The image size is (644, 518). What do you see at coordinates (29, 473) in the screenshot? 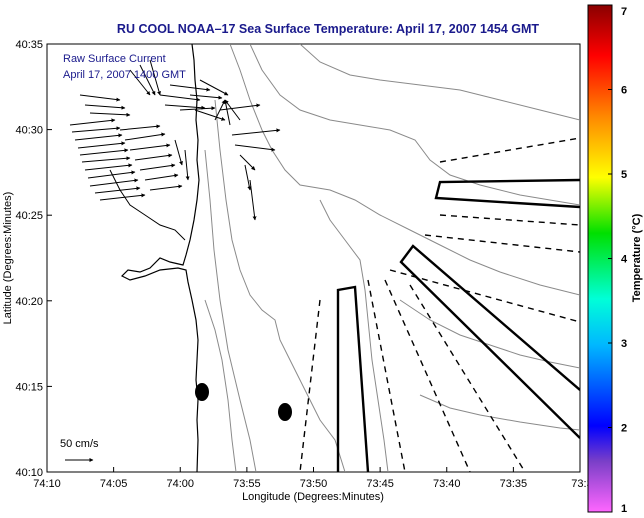
I see `y-tick-label: 40:10` at bounding box center [29, 473].